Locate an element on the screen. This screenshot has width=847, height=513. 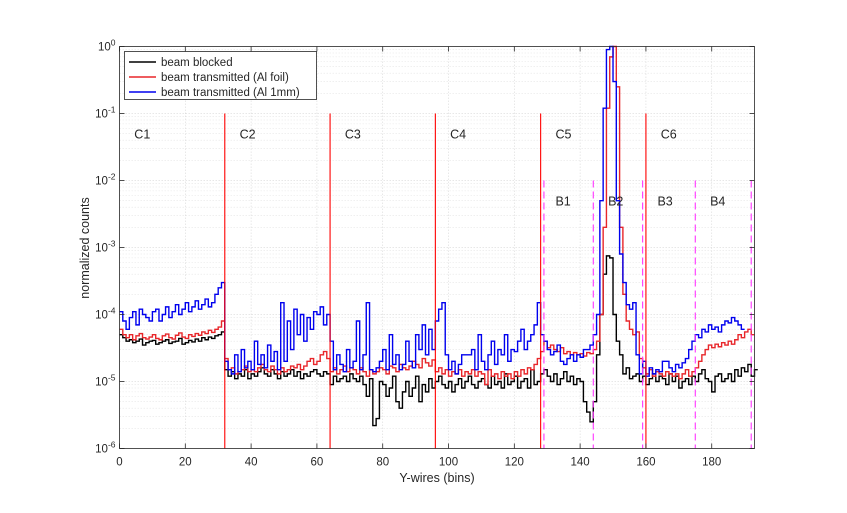
y-tick-label: 10⁻¹ is located at coordinates (105, 113).